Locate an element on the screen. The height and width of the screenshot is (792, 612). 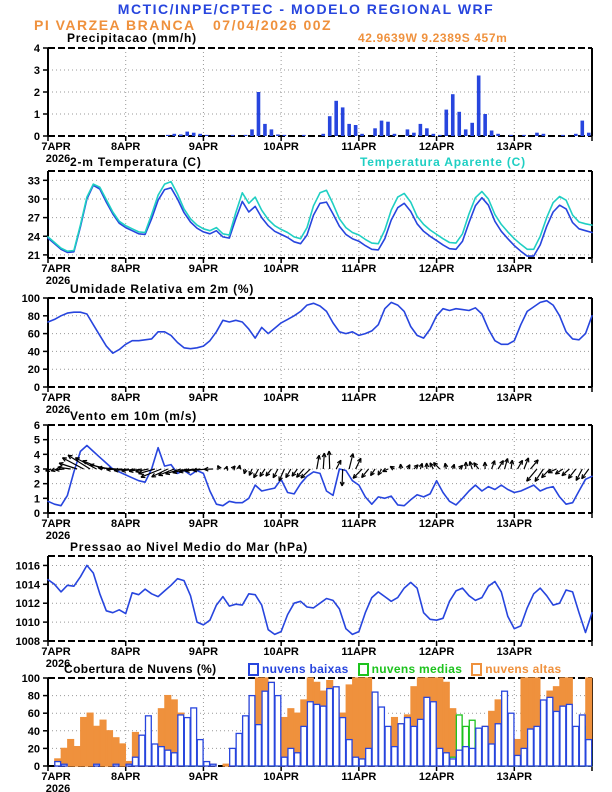
svg-text: 1008 is located at coordinates (28, 642).